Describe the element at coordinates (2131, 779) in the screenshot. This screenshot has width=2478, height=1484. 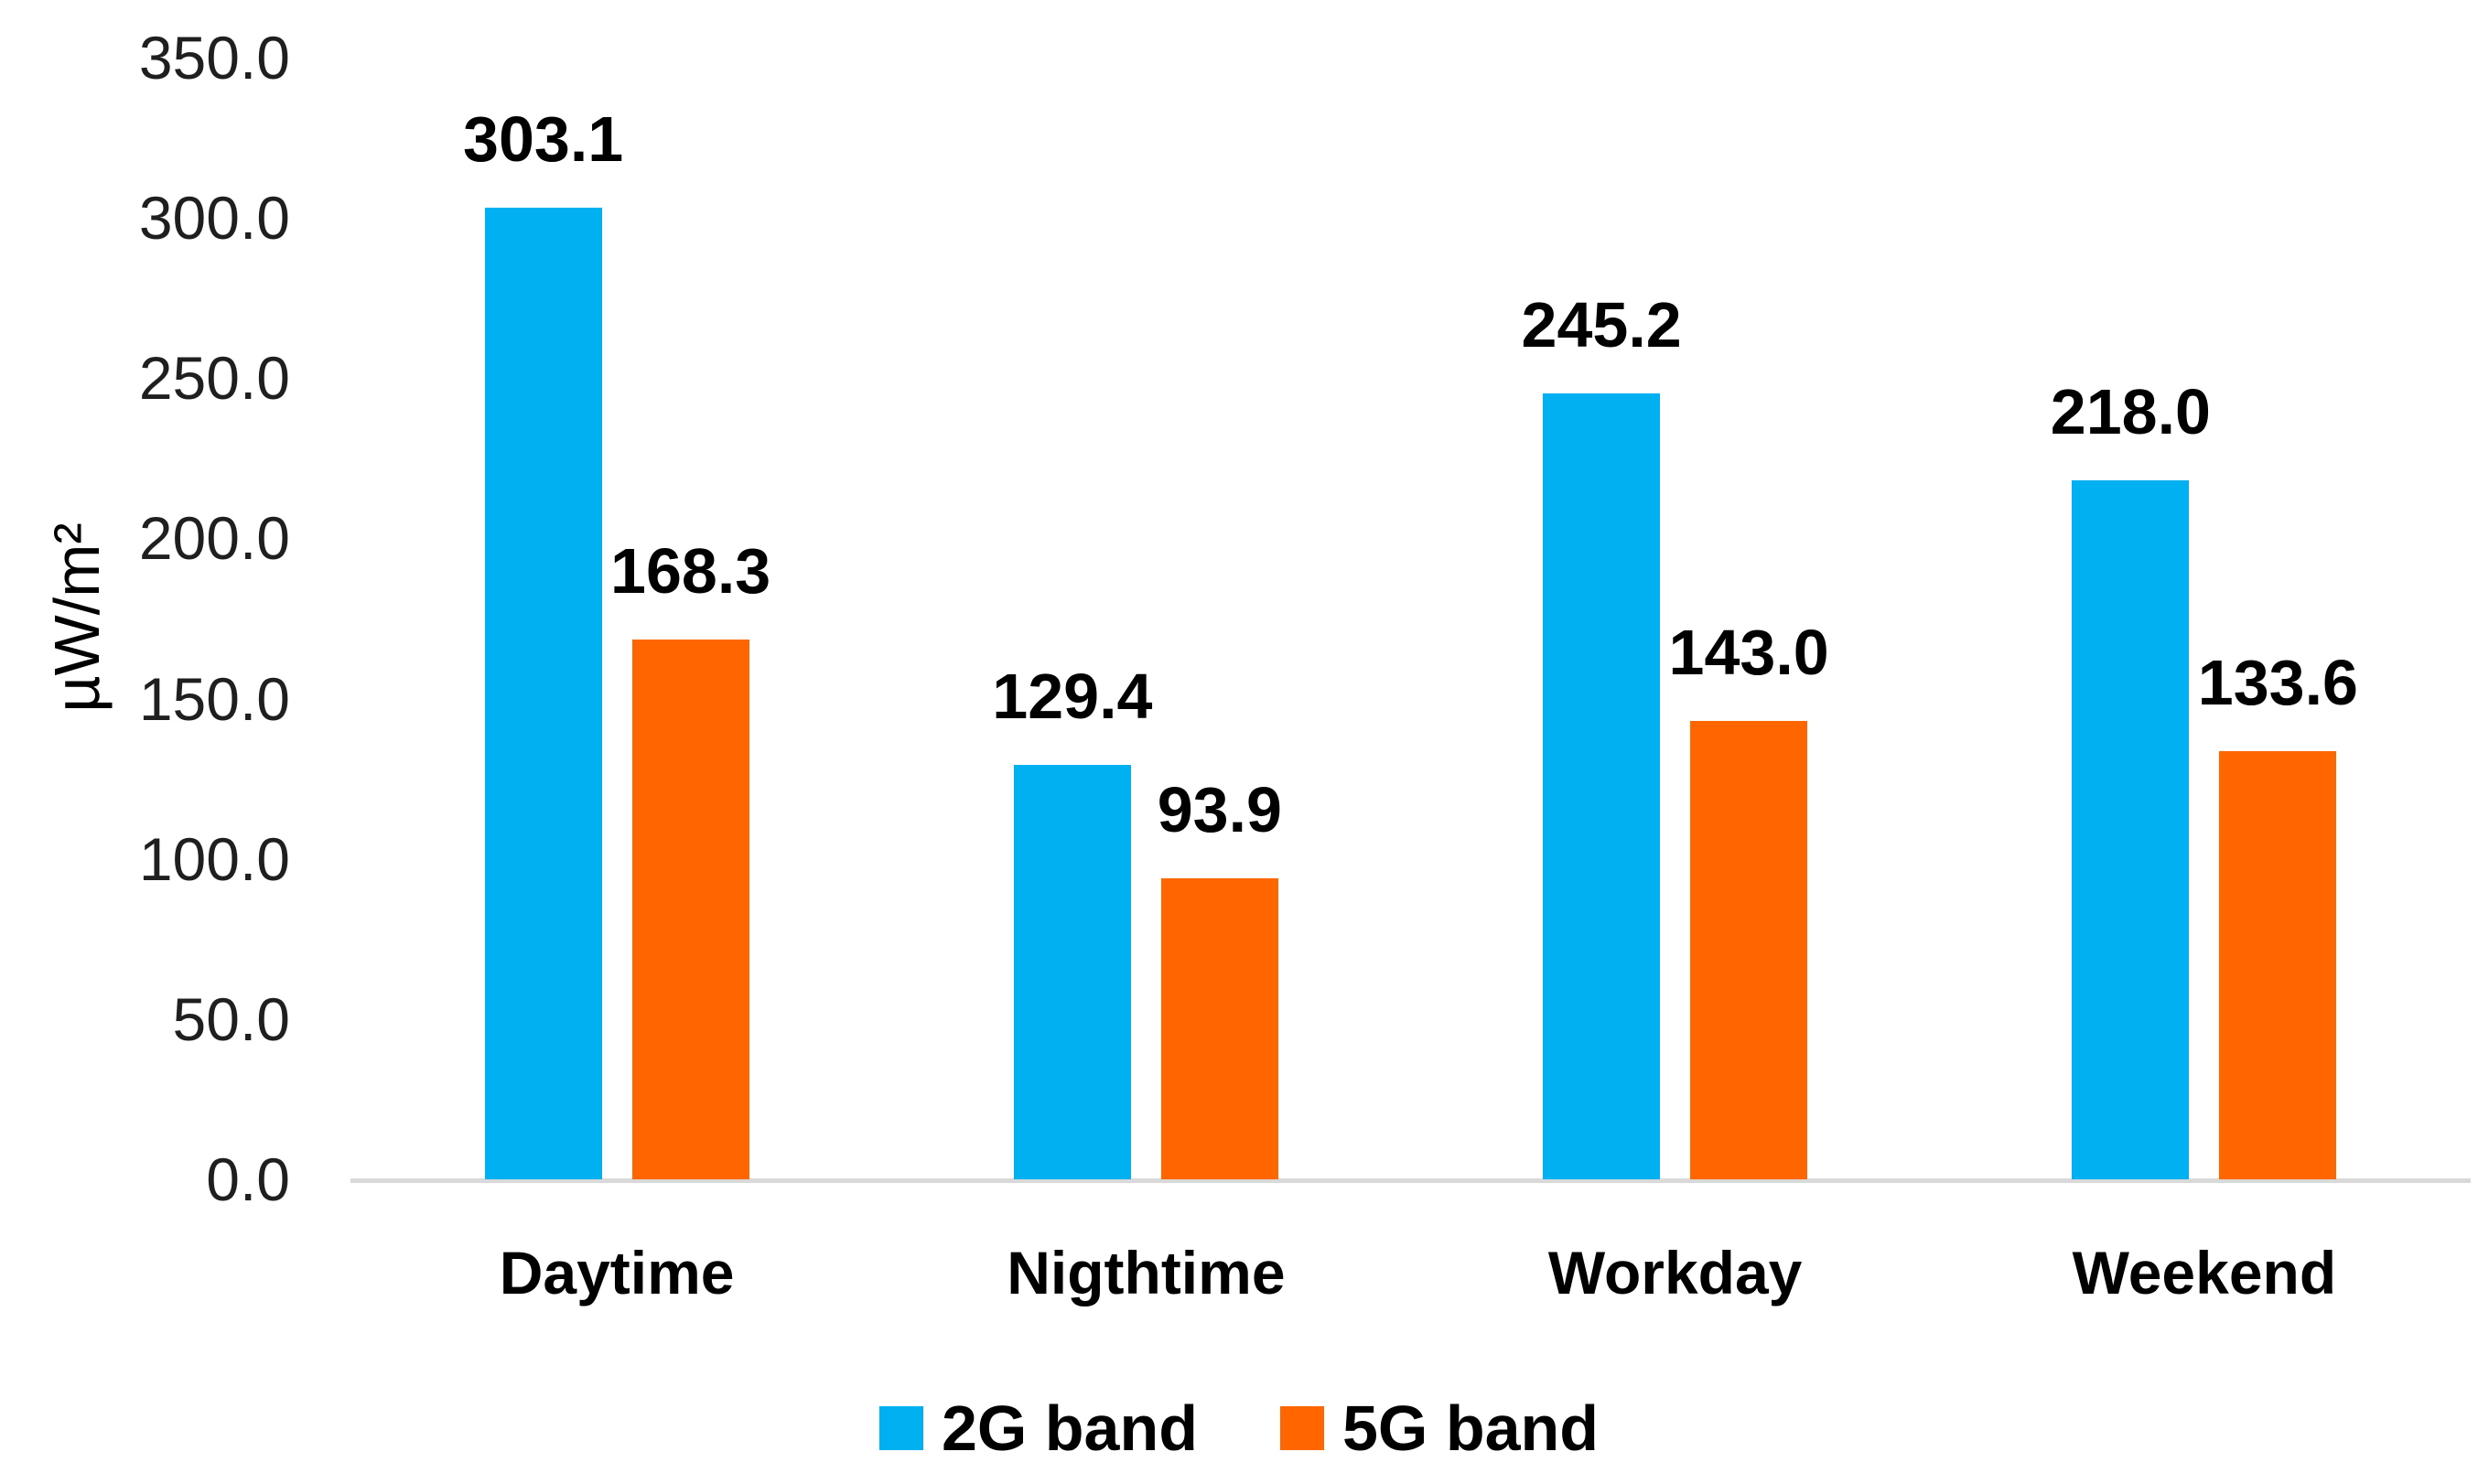
I see `bar-2g-band-weekend: 218.0` at that location.